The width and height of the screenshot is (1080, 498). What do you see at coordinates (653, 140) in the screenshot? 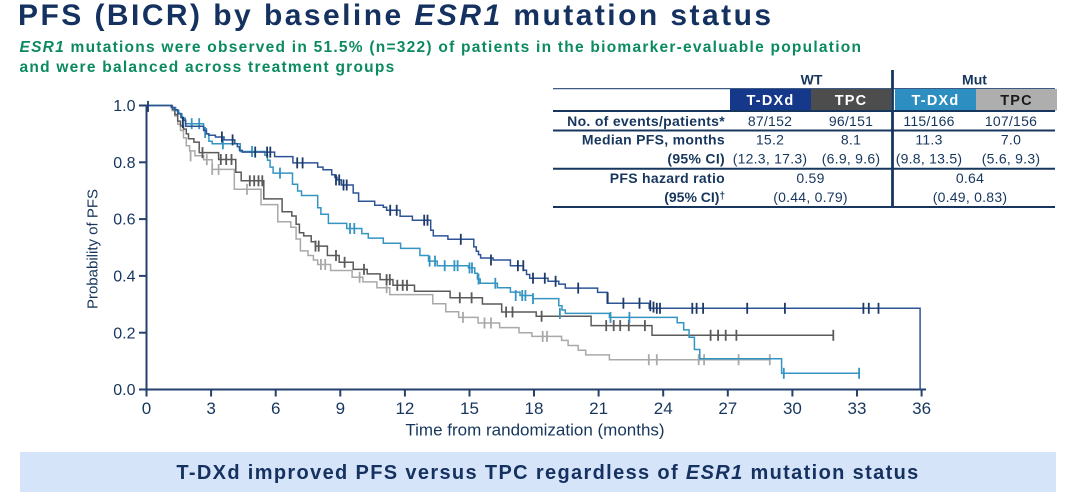
I see `svg-text: Median PFS, months` at bounding box center [653, 140].